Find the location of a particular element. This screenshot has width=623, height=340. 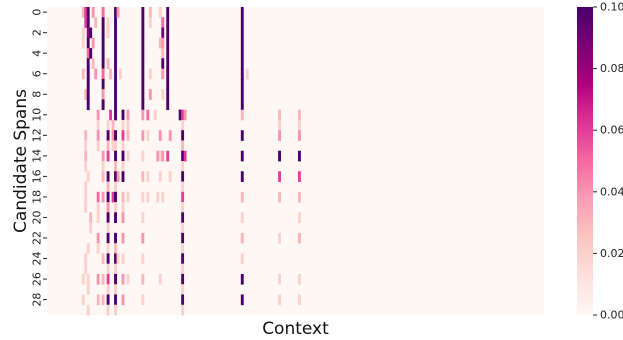

y-tick-label: 12 is located at coordinates (37, 135).